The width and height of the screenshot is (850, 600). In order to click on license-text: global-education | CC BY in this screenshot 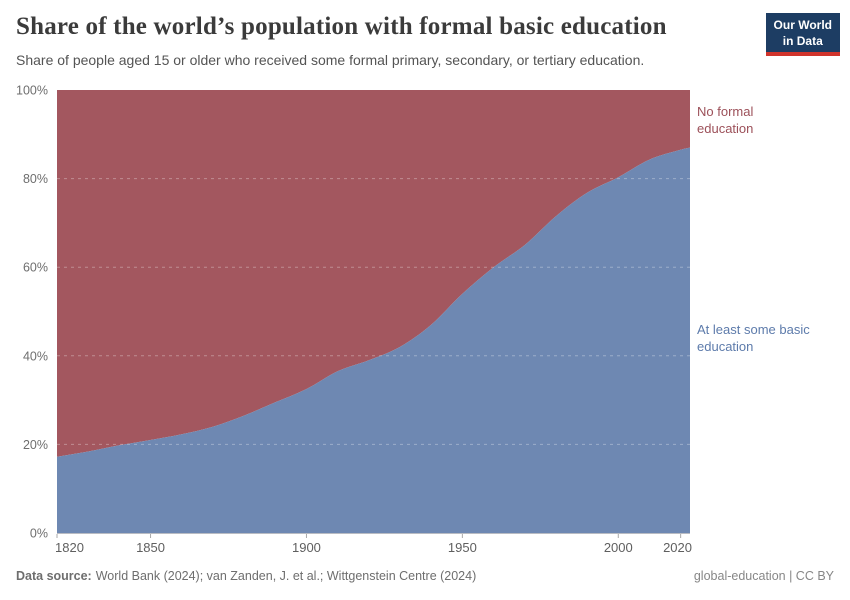, I will do `click(763, 576)`.